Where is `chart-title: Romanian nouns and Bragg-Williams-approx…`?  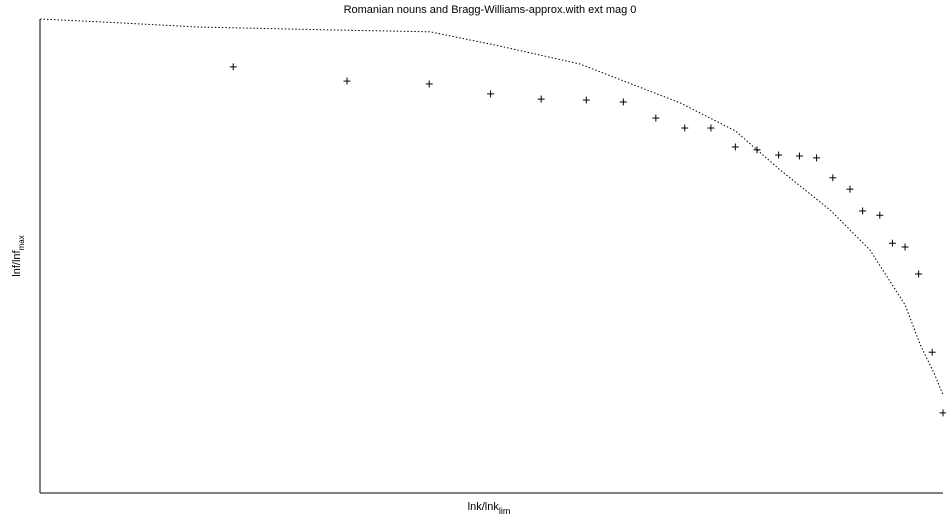
chart-title: Romanian nouns and Bragg-Williams-approx… is located at coordinates (490, 10).